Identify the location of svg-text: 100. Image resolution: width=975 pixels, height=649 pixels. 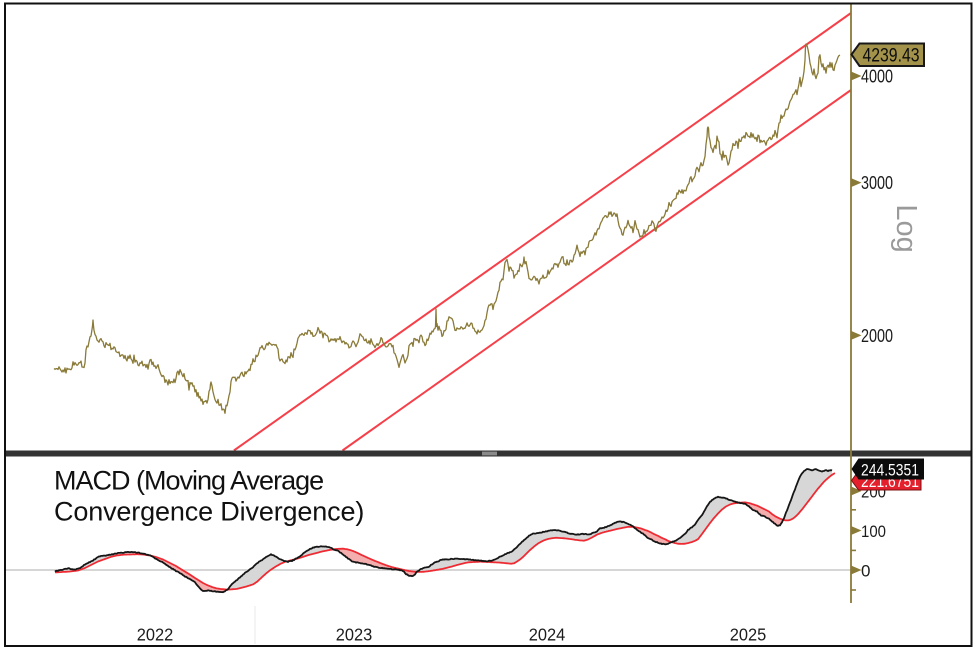
(873, 531).